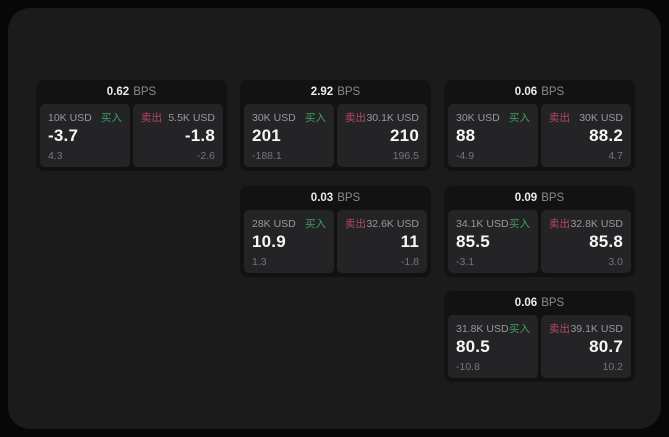 The height and width of the screenshot is (437, 669). Describe the element at coordinates (289, 241) in the screenshot. I see `buy-quote-button: 28K USD 买入 10.9 1.3` at that location.